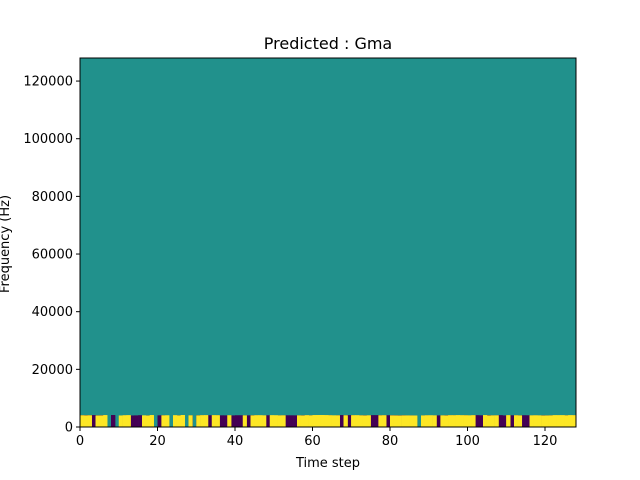 Image resolution: width=640 pixels, height=480 pixels. I want to click on x-axis-label: Time step, so click(327, 463).